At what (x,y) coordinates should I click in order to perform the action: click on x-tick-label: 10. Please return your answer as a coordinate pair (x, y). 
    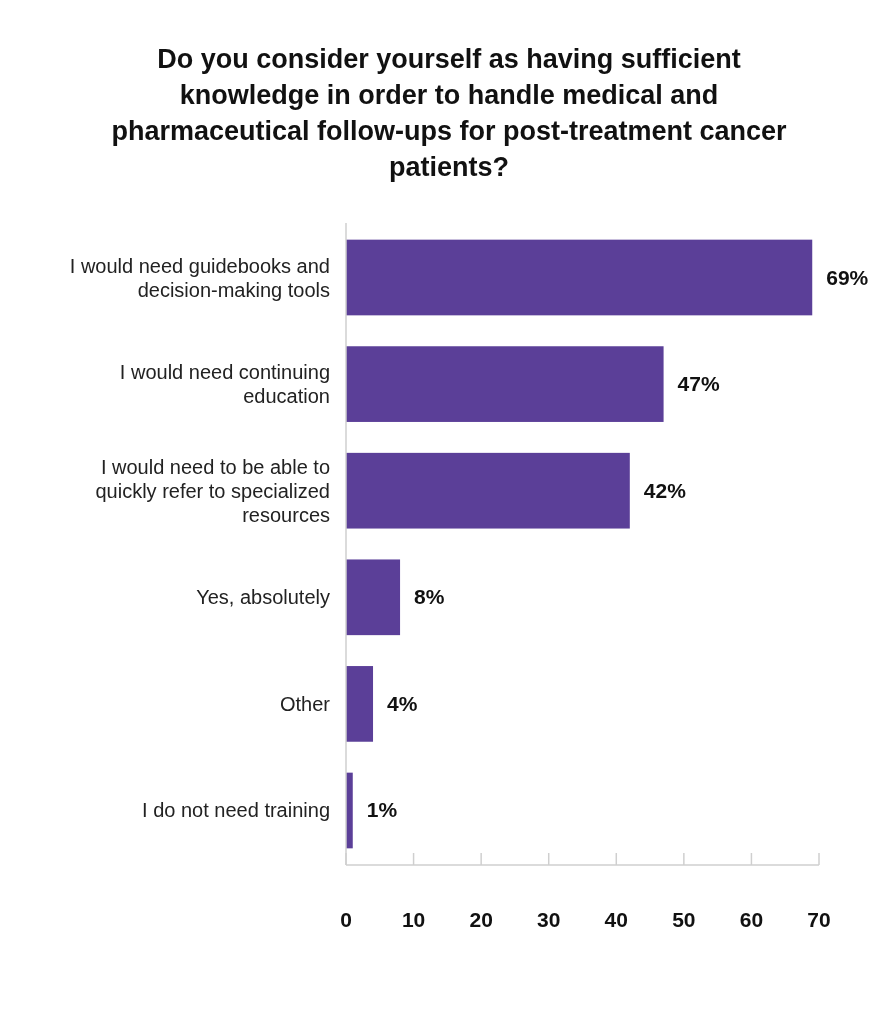
    Looking at the image, I should click on (413, 919).